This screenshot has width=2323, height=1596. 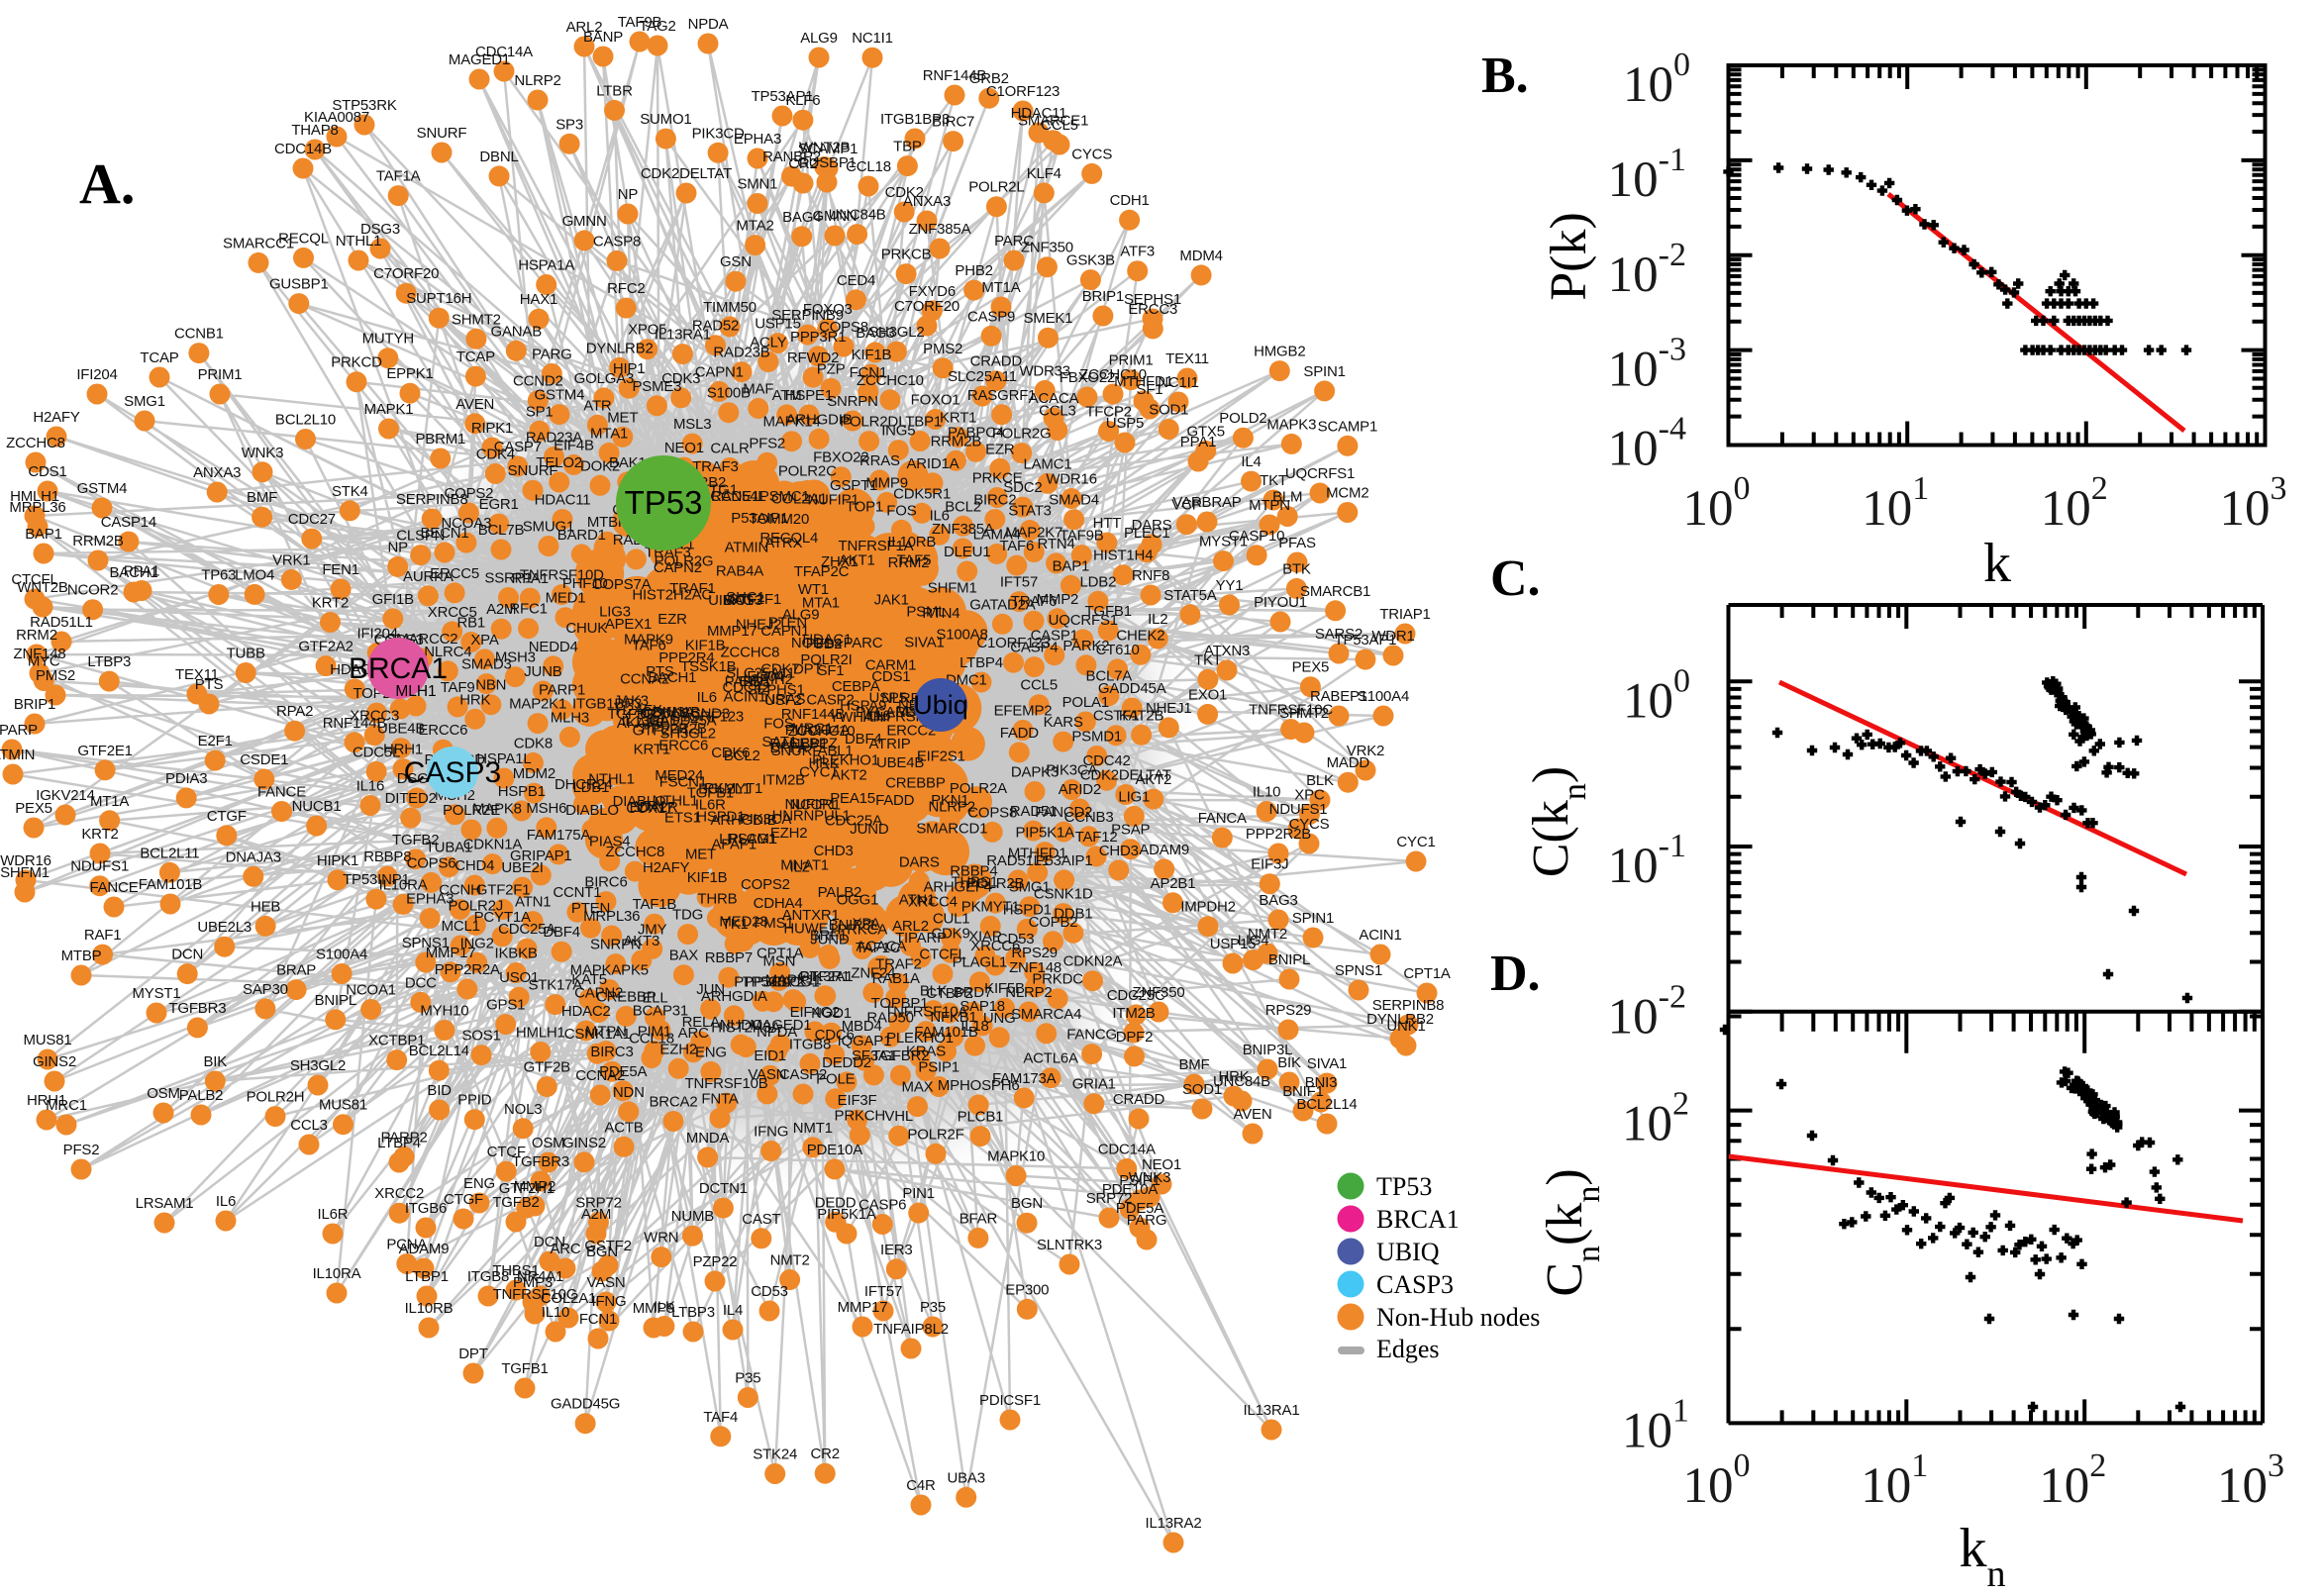 I want to click on svg-text: ZNF148, so click(x=40, y=654).